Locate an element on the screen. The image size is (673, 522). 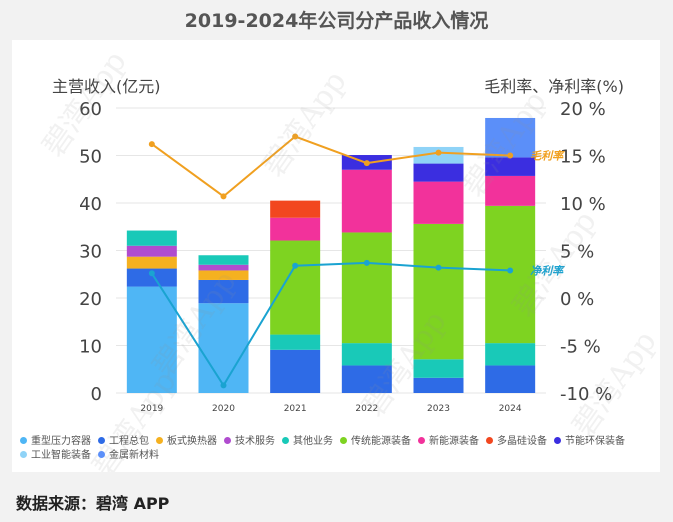
y-tick-label-left: 30 is located at coordinates (90, 252).